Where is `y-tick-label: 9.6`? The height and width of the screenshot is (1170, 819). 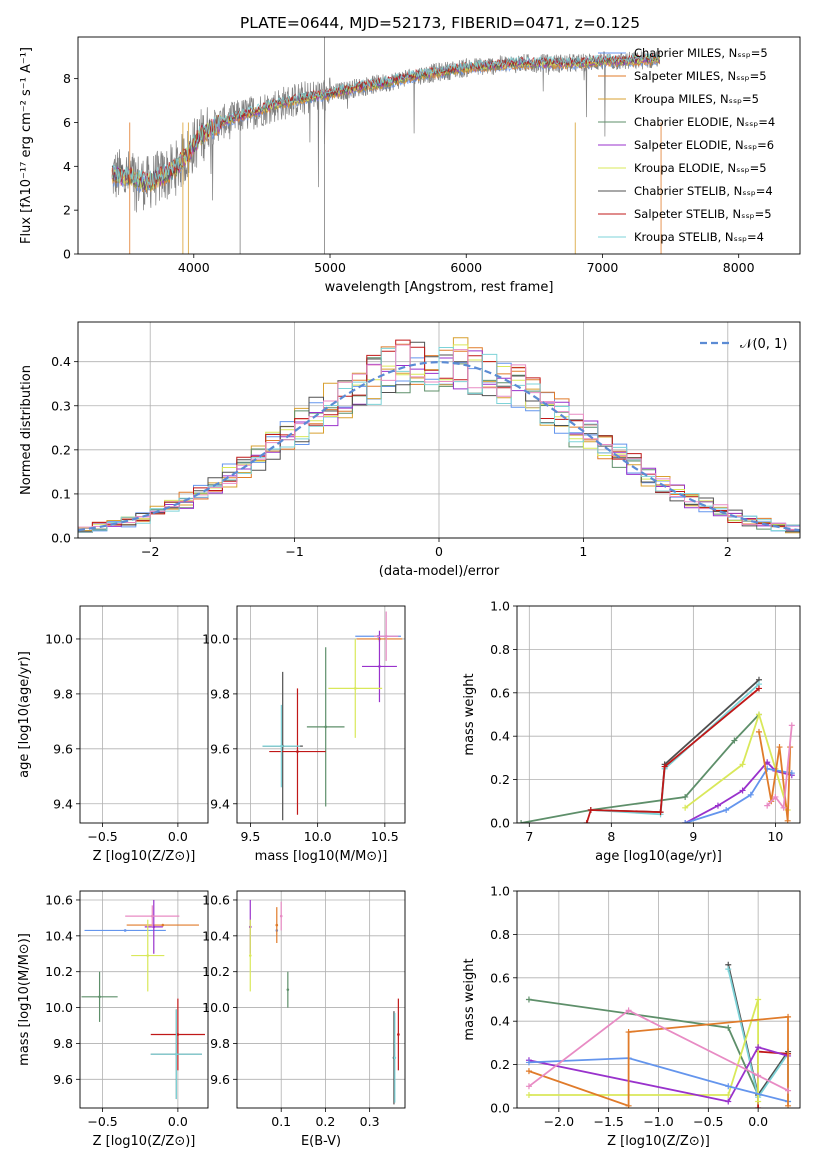 y-tick-label: 9.6 is located at coordinates (63, 748).